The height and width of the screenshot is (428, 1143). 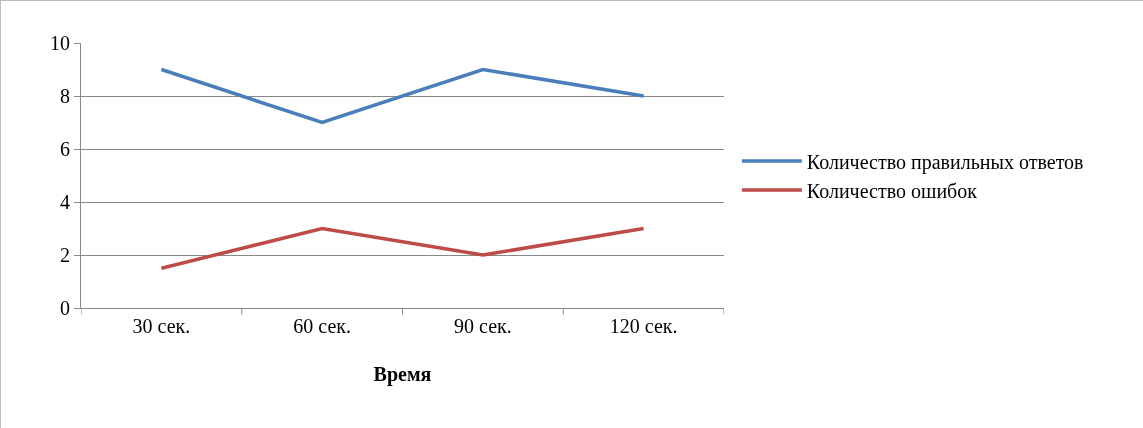 I want to click on y-tick-label: 6, so click(x=65, y=149).